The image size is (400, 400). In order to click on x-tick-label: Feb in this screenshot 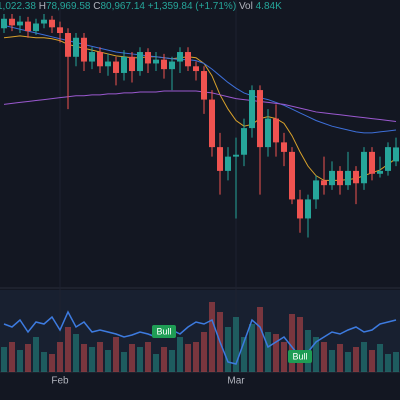, I will do `click(60, 381)`.